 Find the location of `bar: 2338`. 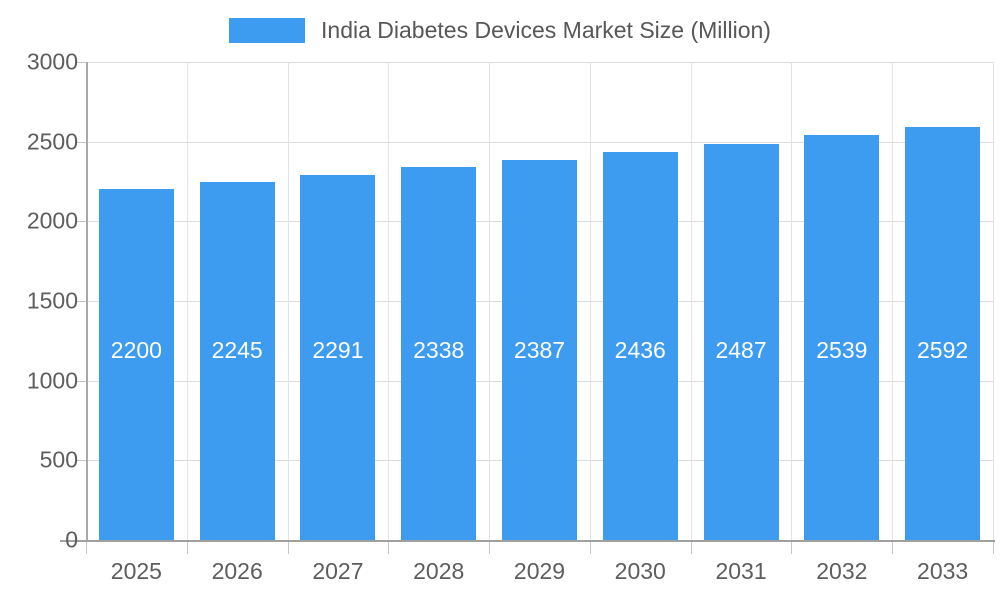

bar: 2338 is located at coordinates (439, 353).